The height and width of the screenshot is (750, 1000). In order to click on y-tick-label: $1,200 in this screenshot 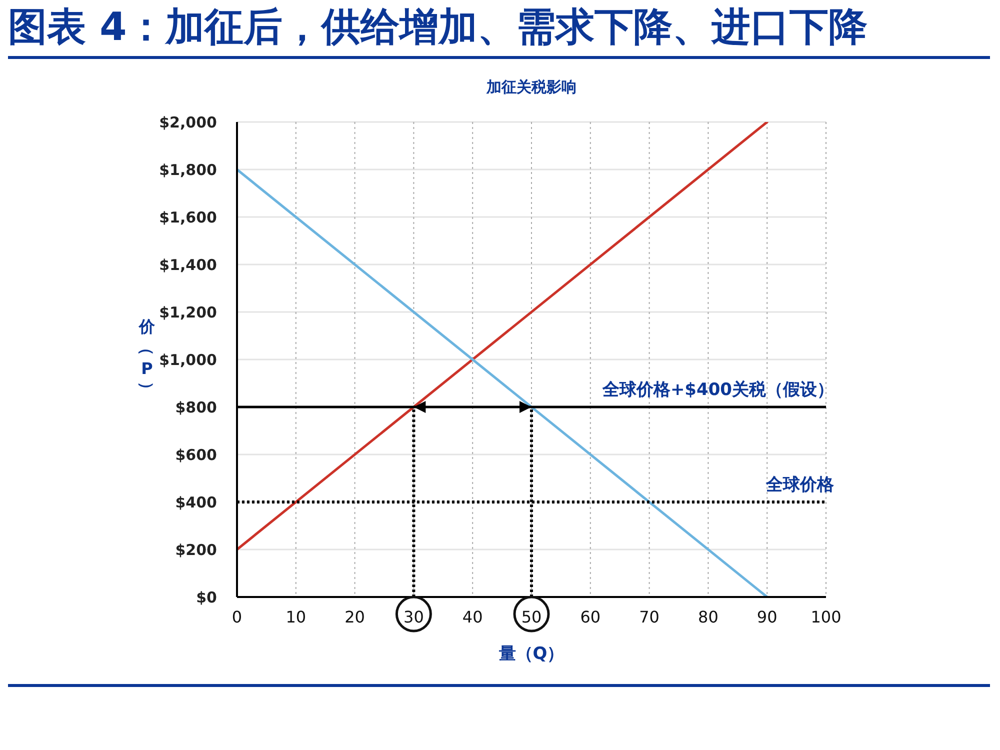, I will do `click(188, 312)`.